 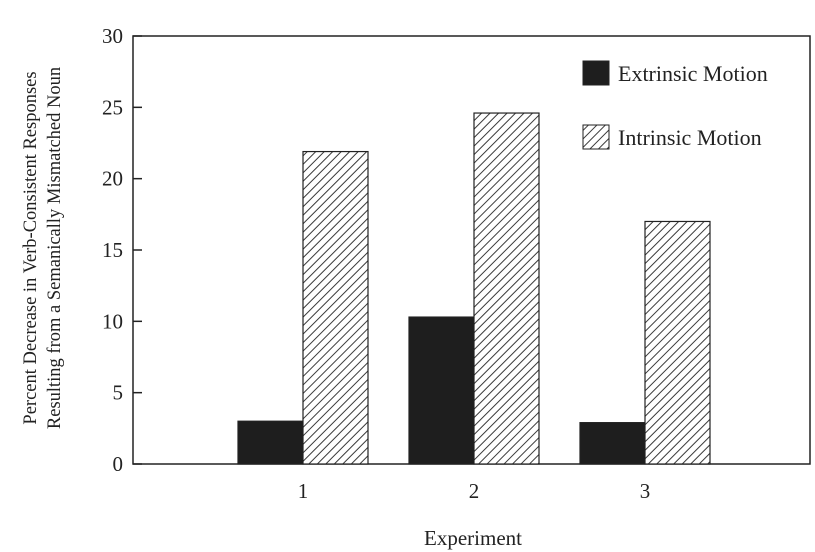 What do you see at coordinates (112, 36) in the screenshot?
I see `y-tick-label: 30` at bounding box center [112, 36].